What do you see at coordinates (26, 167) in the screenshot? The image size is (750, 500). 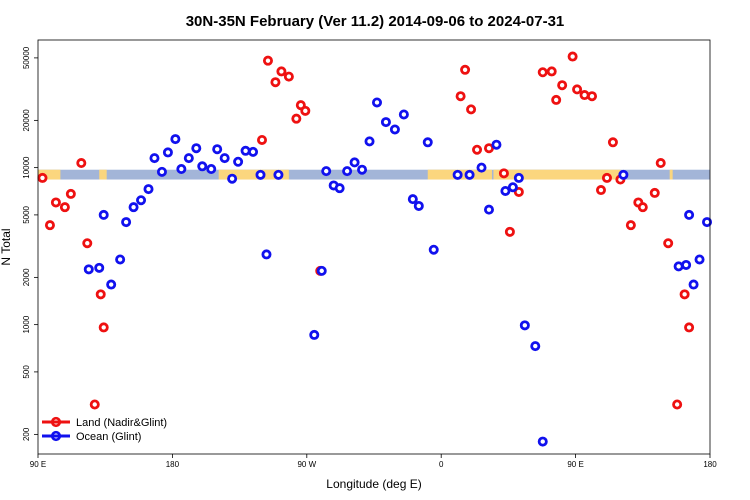 I see `y-tick-label: 10000` at bounding box center [26, 167].